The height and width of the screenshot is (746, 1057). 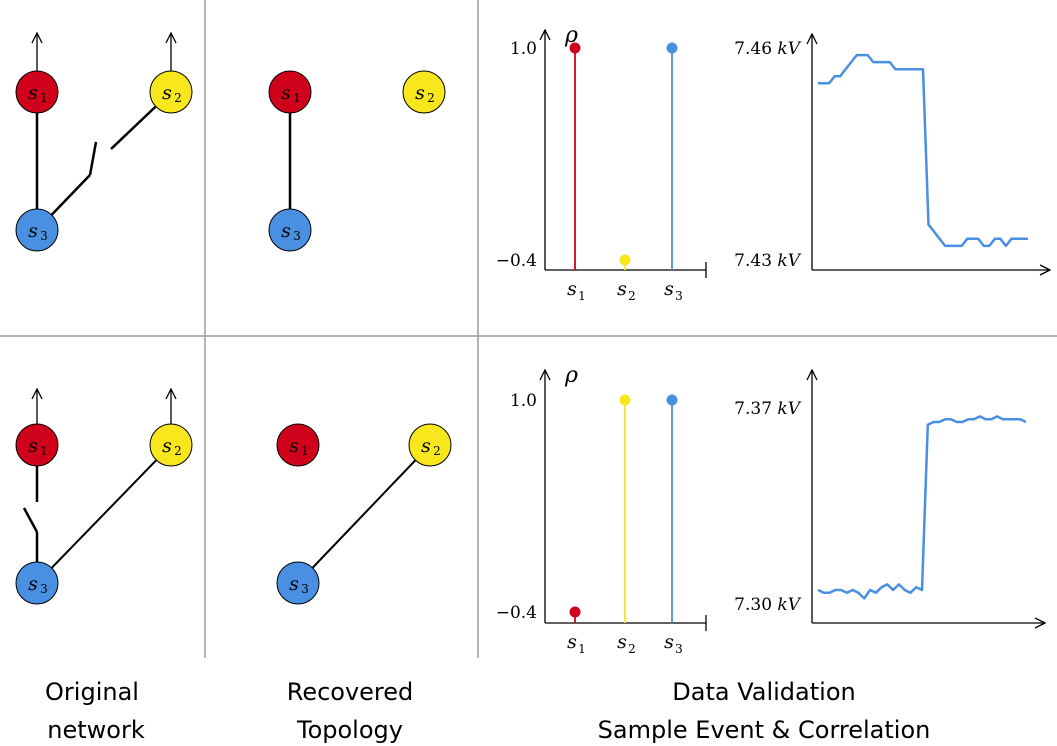 I want to click on caption-validation-line2: Sample Event & Correlation, so click(x=764, y=730).